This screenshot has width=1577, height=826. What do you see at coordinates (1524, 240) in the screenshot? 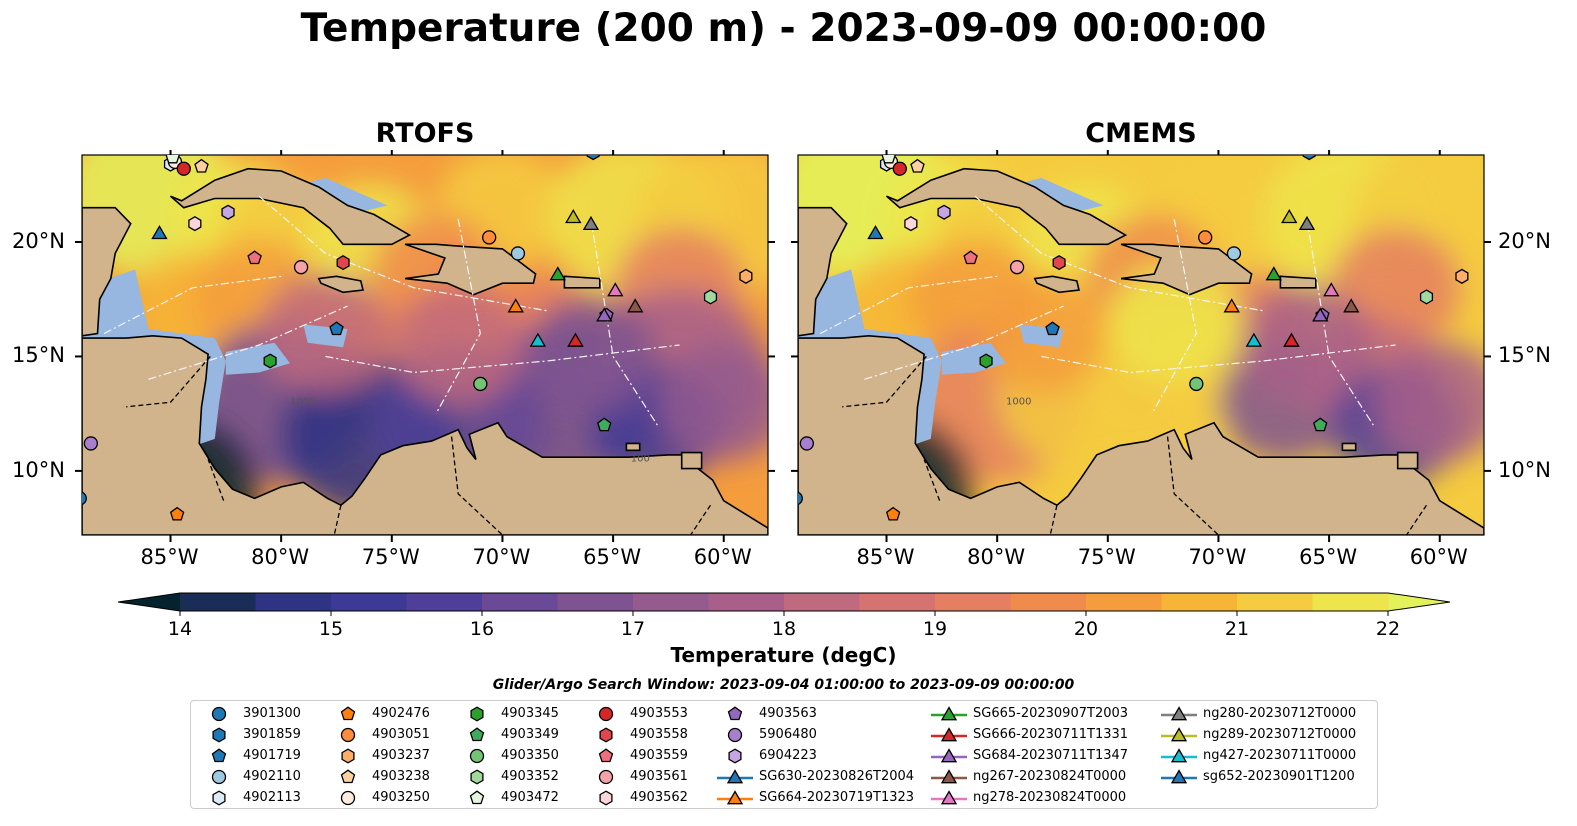
I see `lat-tick-label-right: 20°N` at bounding box center [1524, 240].